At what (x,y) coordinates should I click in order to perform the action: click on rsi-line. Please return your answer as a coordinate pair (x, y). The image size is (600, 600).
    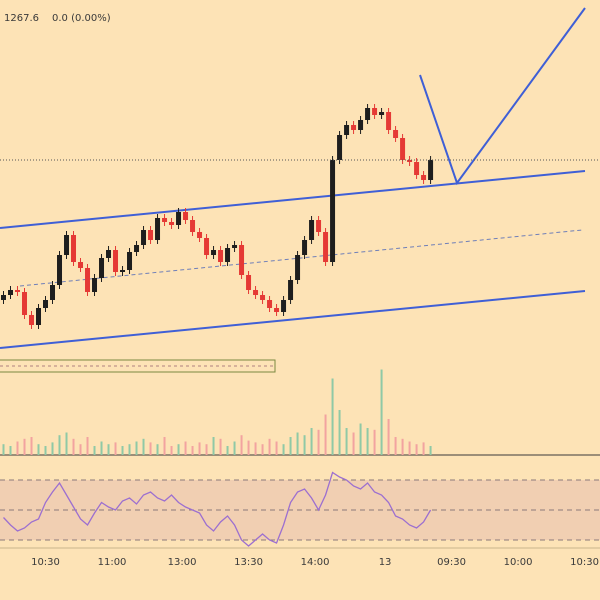
    Looking at the image, I should click on (217, 509).